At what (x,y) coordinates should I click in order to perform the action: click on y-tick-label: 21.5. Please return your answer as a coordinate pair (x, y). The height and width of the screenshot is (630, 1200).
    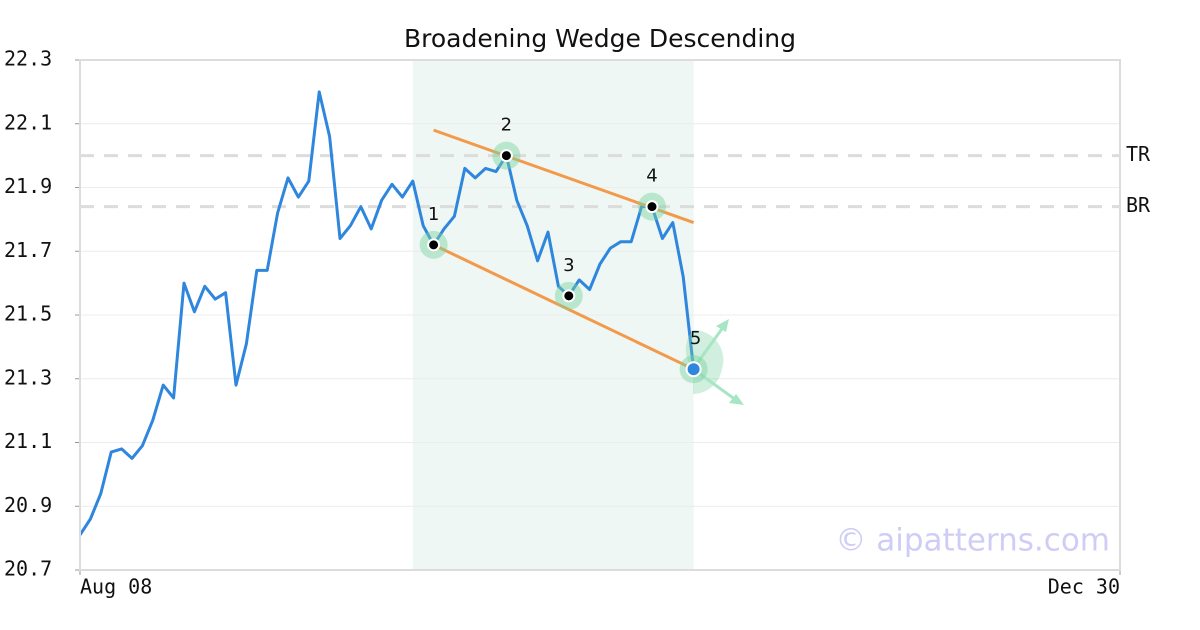
    Looking at the image, I should click on (28, 314).